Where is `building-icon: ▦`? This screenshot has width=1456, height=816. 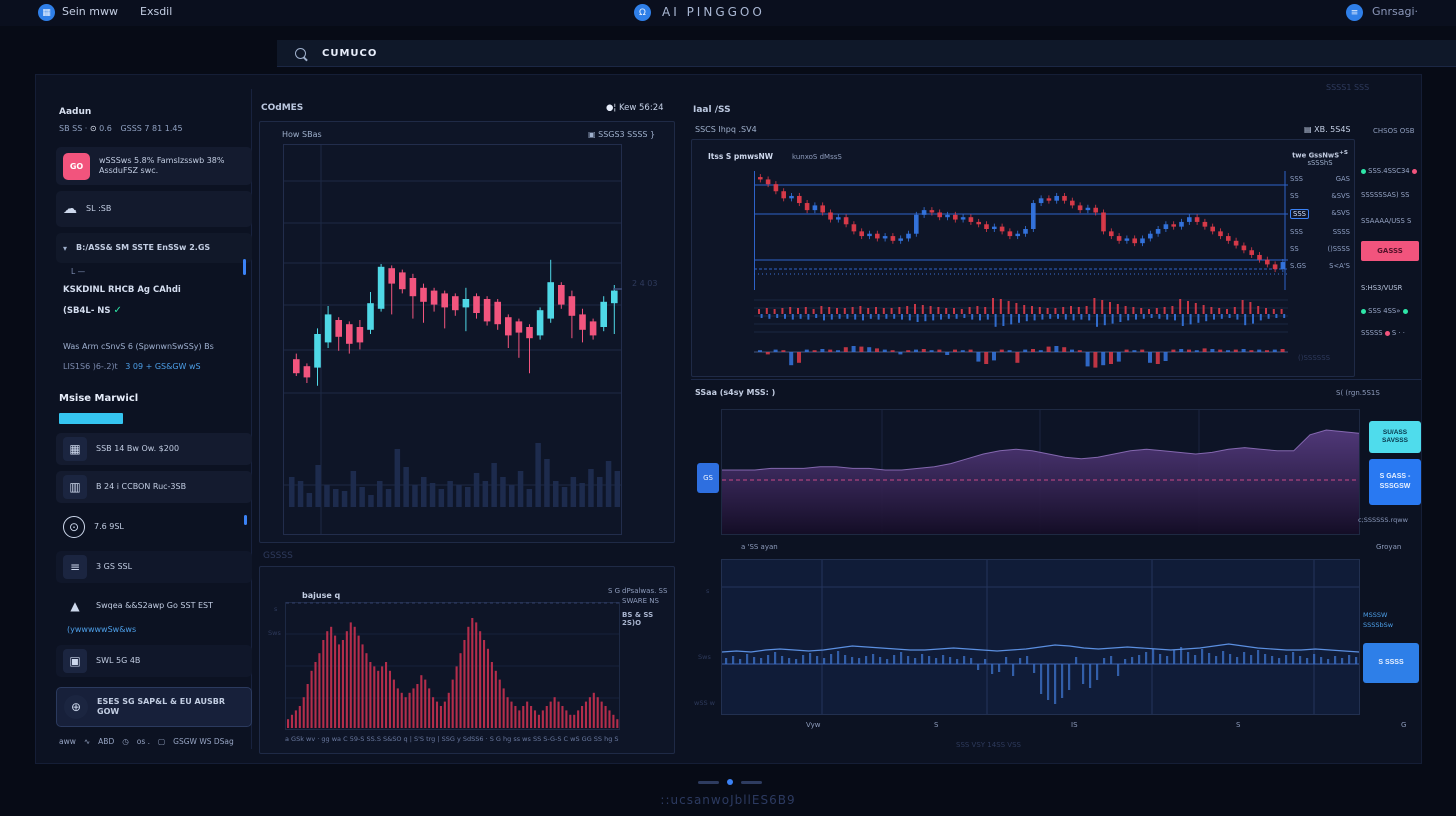 building-icon: ▦ is located at coordinates (75, 449).